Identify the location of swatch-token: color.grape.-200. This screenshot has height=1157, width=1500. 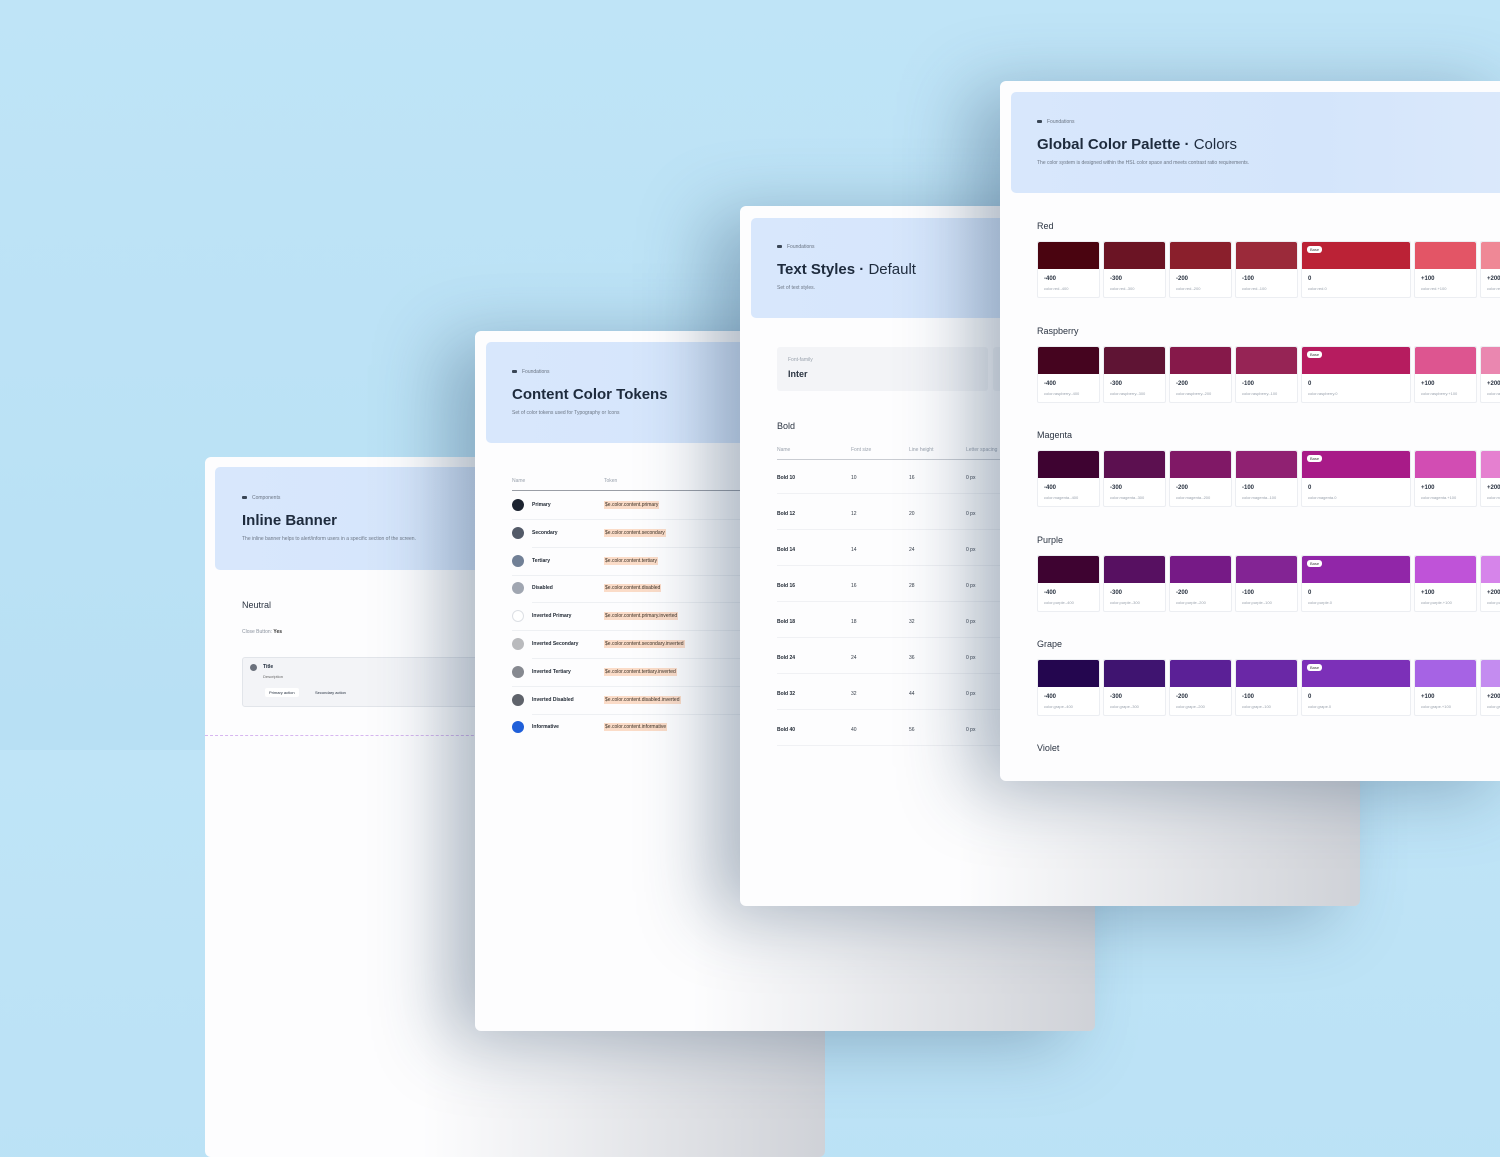
(1190, 706).